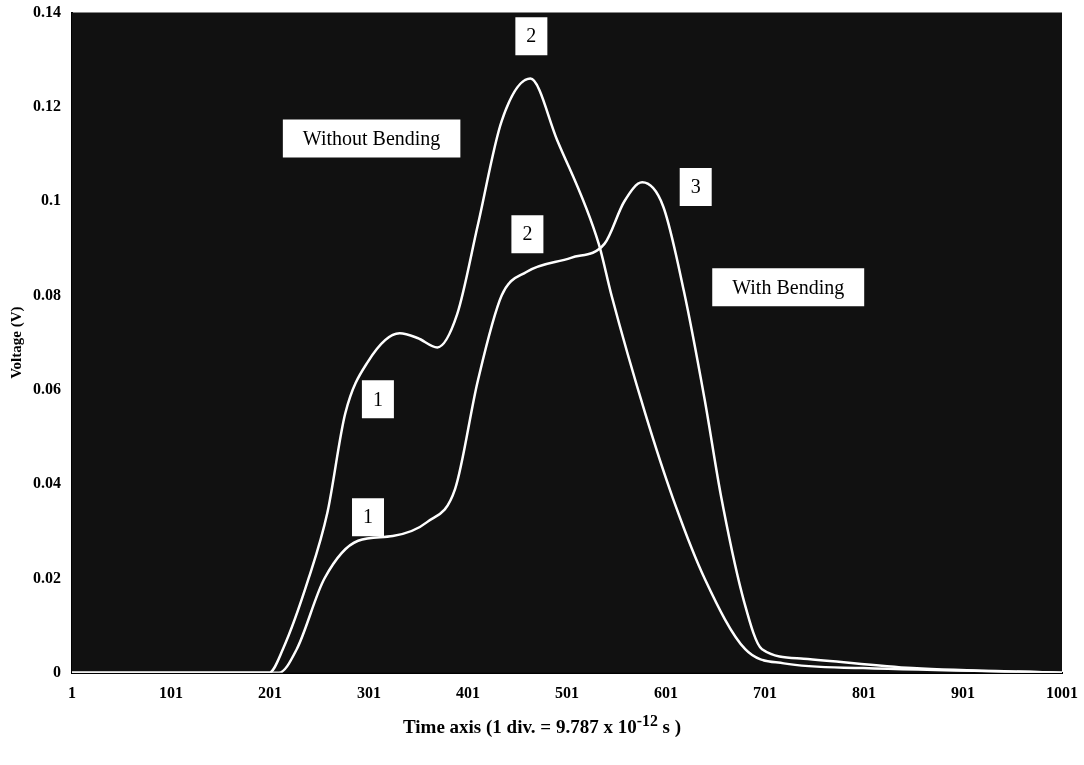 The height and width of the screenshot is (765, 1084). I want to click on x-tick-label: 1001, so click(1062, 692).